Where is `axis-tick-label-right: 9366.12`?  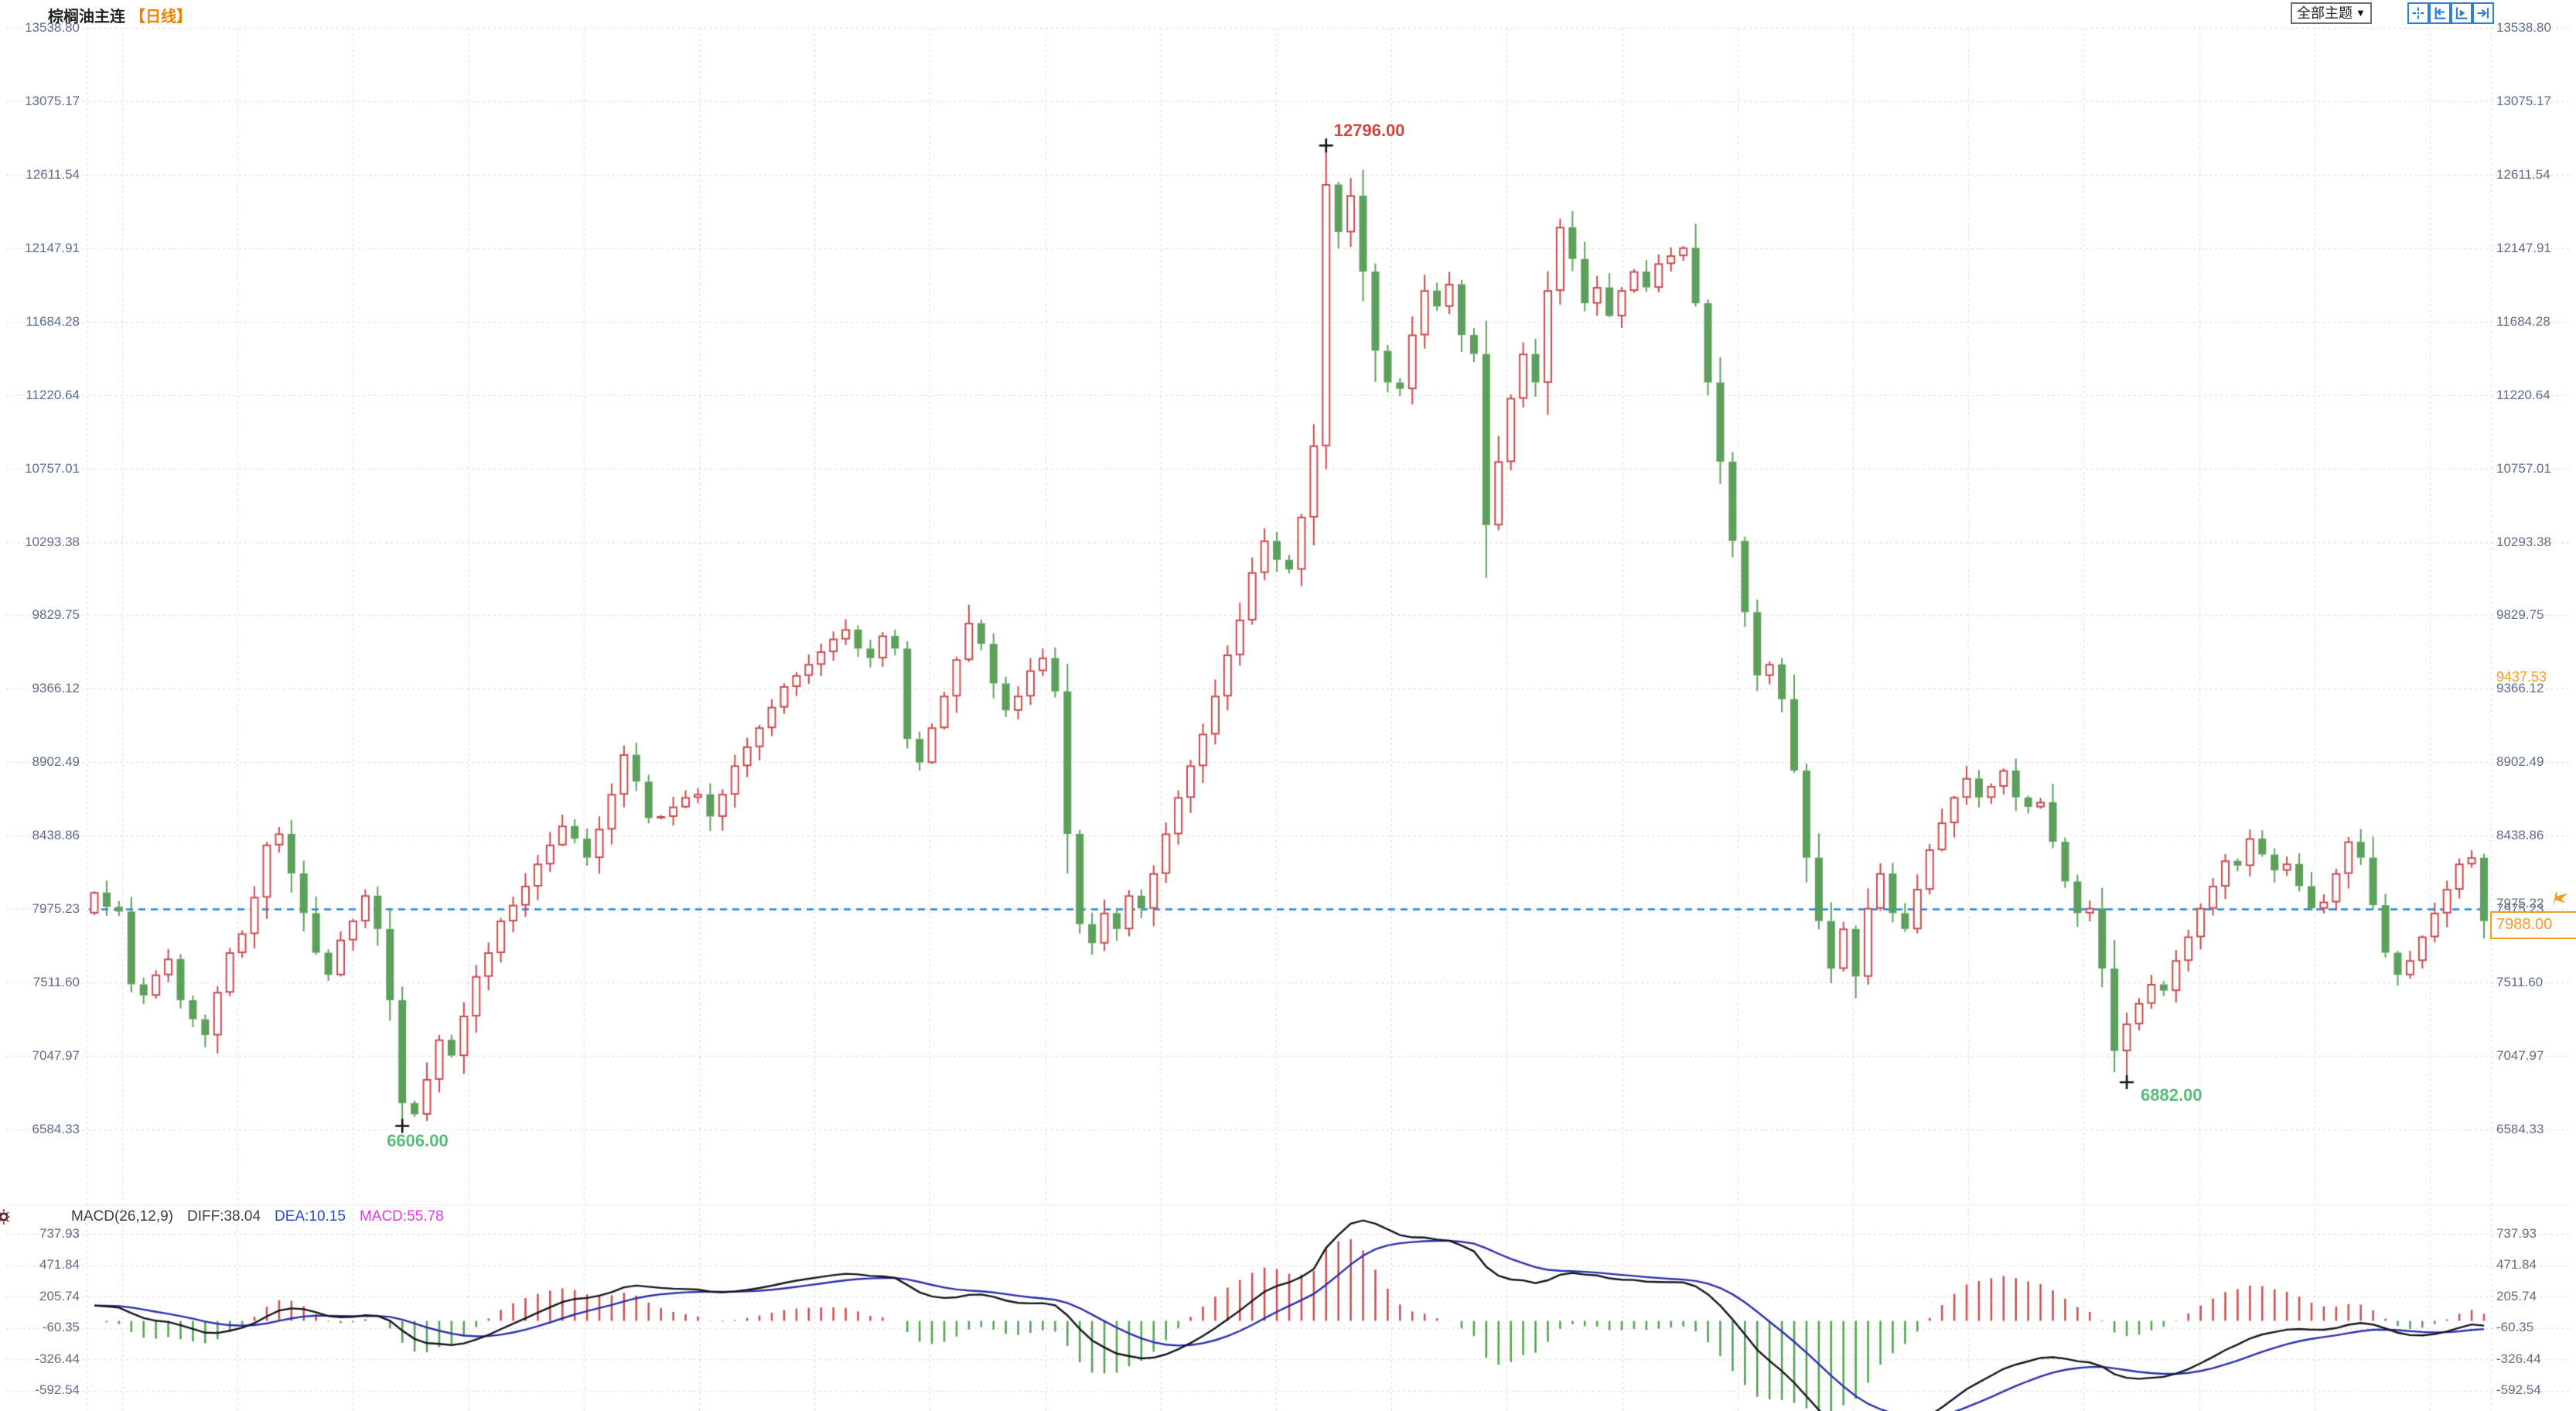
axis-tick-label-right: 9366.12 is located at coordinates (2520, 688).